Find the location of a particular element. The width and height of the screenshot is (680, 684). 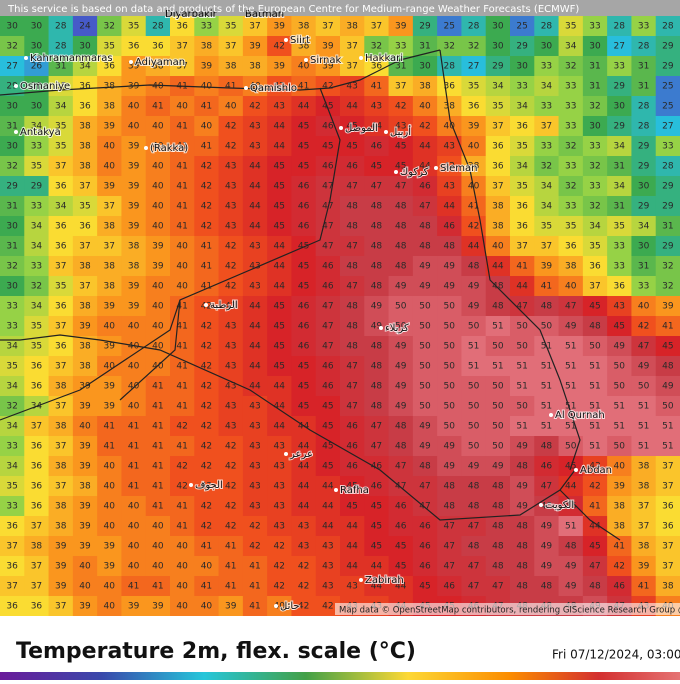

place-label: Hakkari is located at coordinates (384, 58).